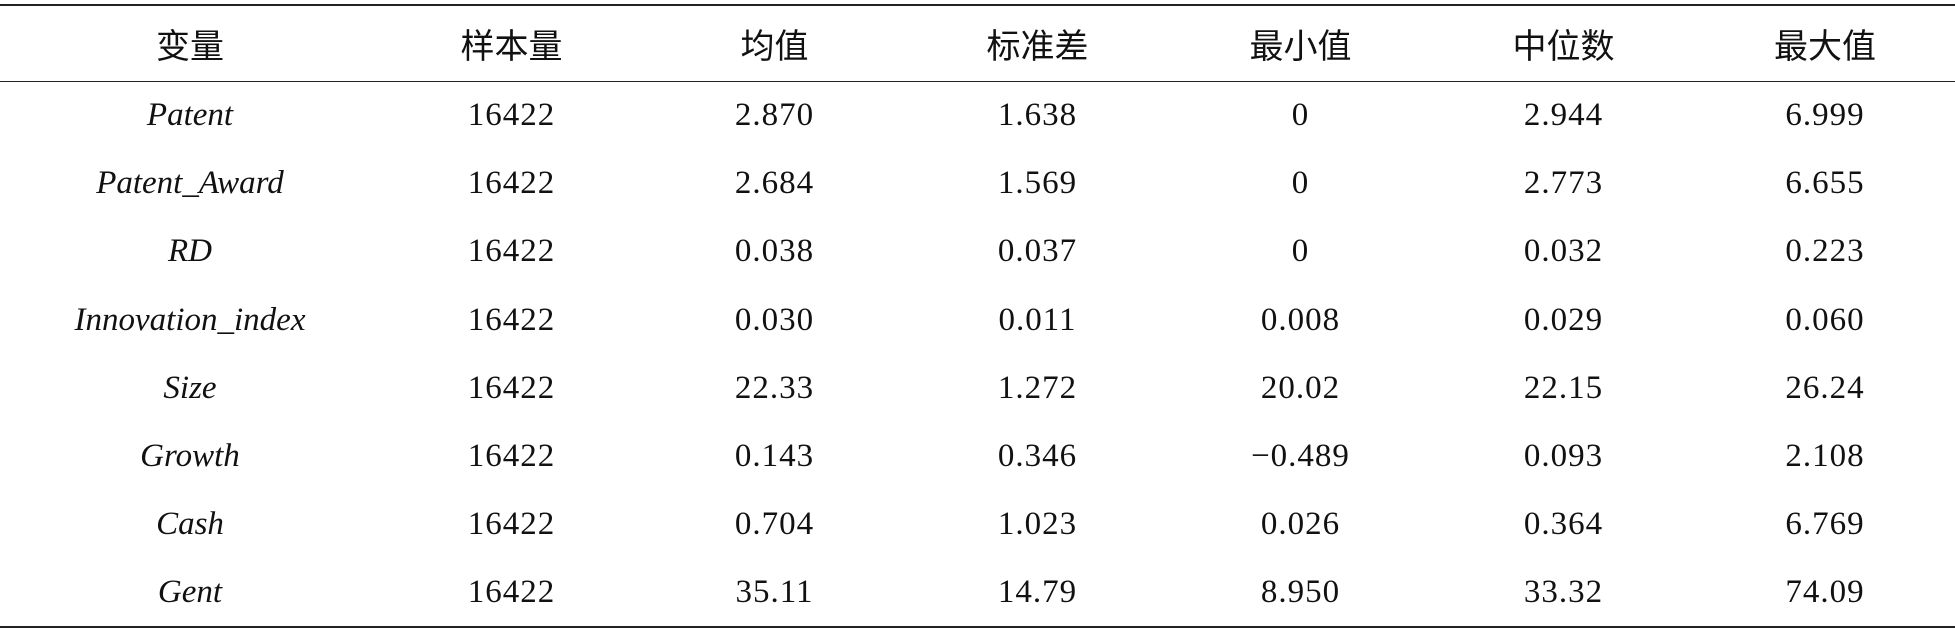  What do you see at coordinates (1825, 524) in the screenshot?
I see `table-cell: 6.769` at bounding box center [1825, 524].